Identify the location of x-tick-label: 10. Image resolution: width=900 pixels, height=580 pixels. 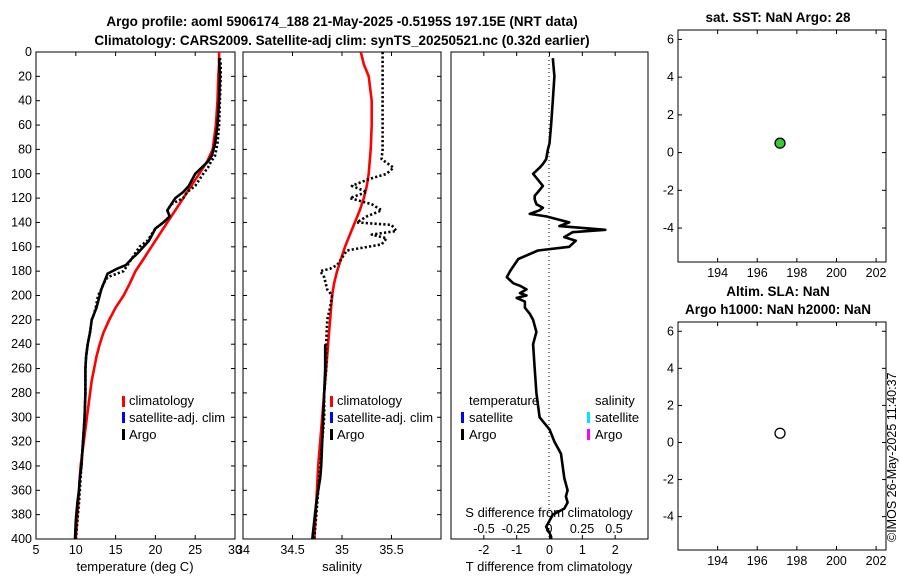
(76, 550).